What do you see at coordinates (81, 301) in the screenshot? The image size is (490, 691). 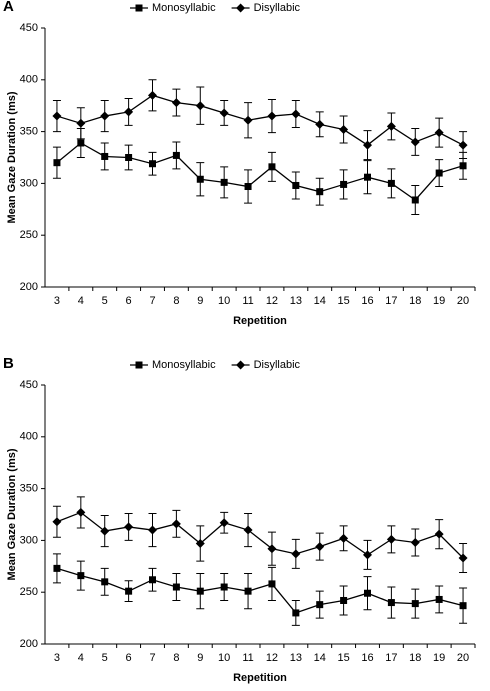 I see `x-tick-label: 4` at bounding box center [81, 301].